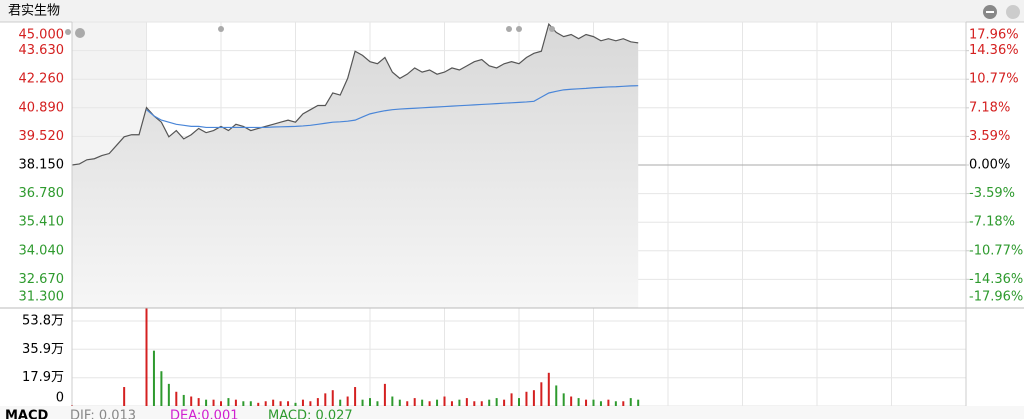 The width and height of the screenshot is (1024, 419). What do you see at coordinates (512, 11) in the screenshot?
I see `title-bar` at bounding box center [512, 11].